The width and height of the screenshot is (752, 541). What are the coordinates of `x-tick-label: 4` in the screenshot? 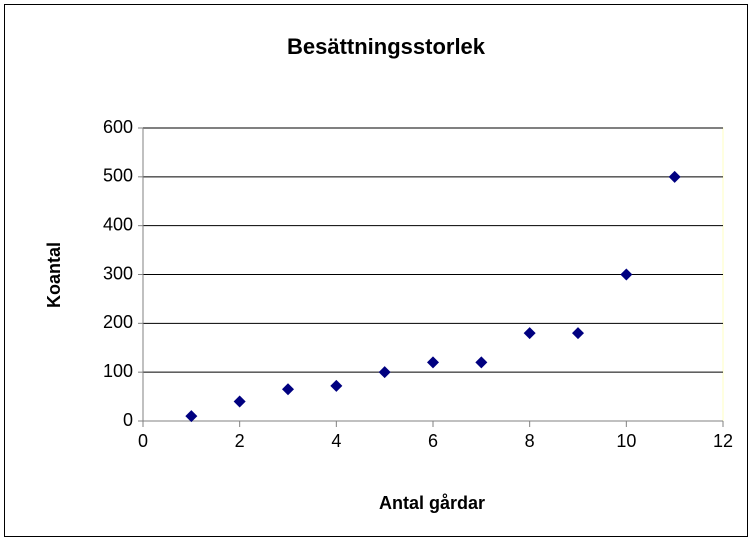 It's located at (336, 441).